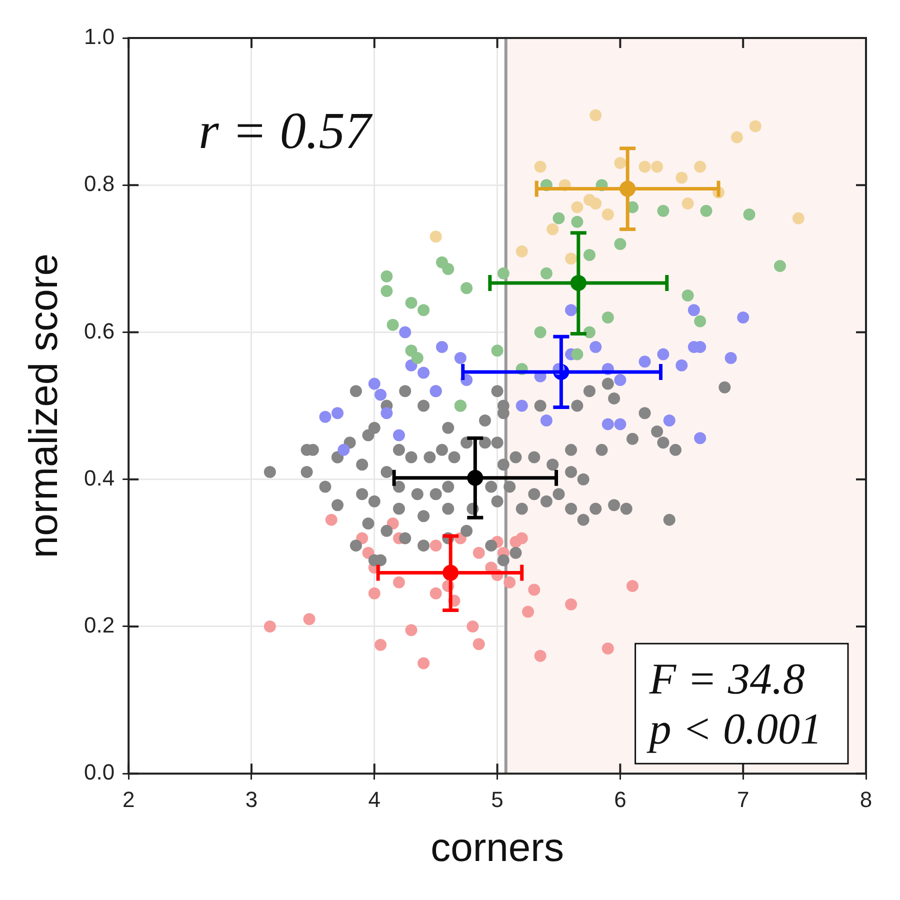 This screenshot has height=900, width=900. I want to click on x-tick-label: 3, so click(251, 799).